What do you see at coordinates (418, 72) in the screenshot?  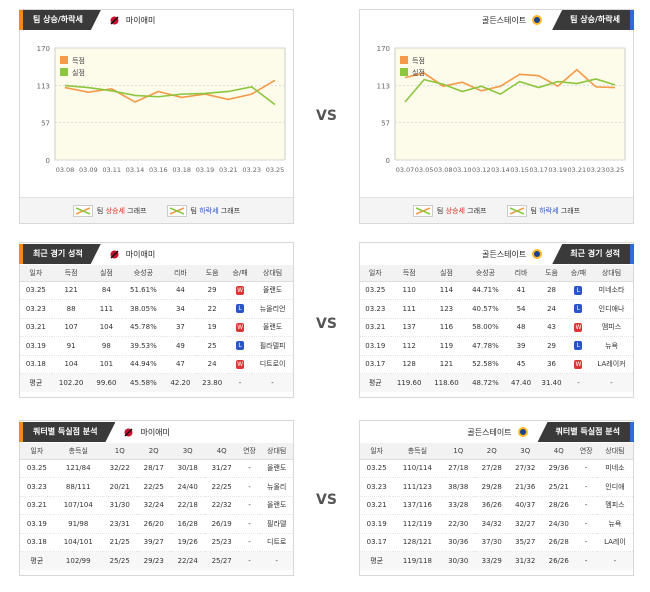 I see `legend-label: 실점` at bounding box center [418, 72].